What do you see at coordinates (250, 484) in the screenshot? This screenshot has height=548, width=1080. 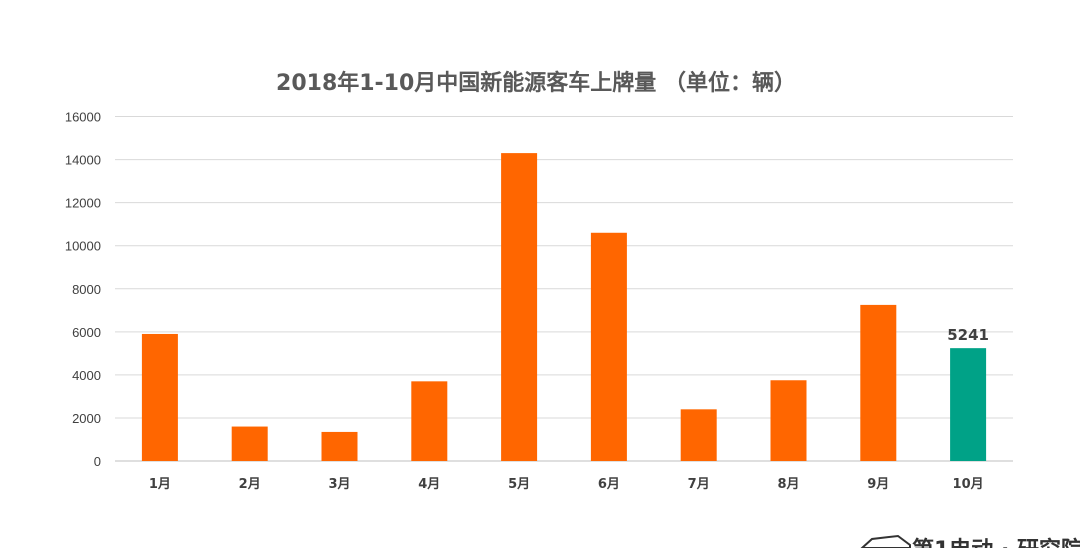 I see `x-tick-label: 2月` at bounding box center [250, 484].